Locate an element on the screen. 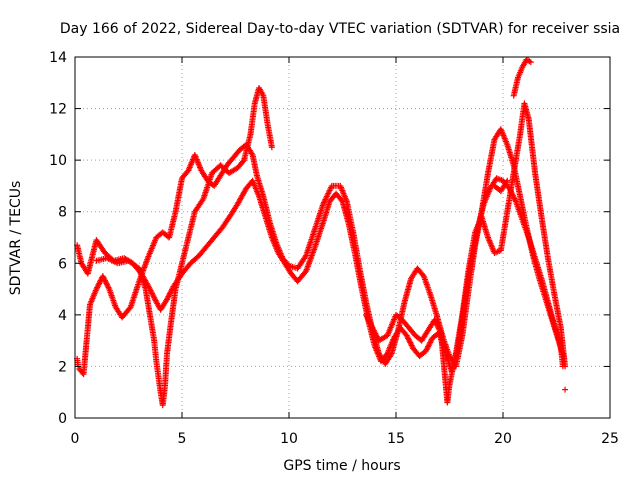  series-trace-e is located at coordinates (512, 125).